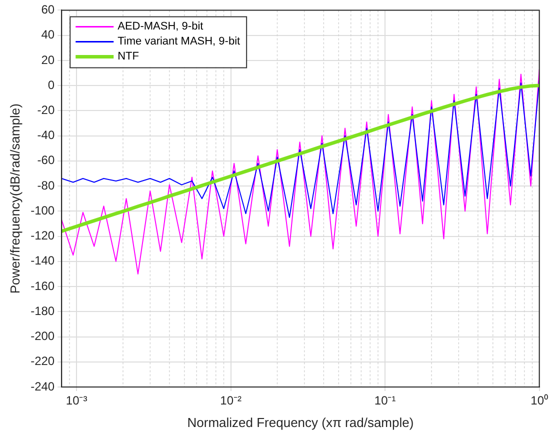 This screenshot has height=439, width=551. What do you see at coordinates (46, 109) in the screenshot?
I see `y-tick-label: -20` at bounding box center [46, 109].